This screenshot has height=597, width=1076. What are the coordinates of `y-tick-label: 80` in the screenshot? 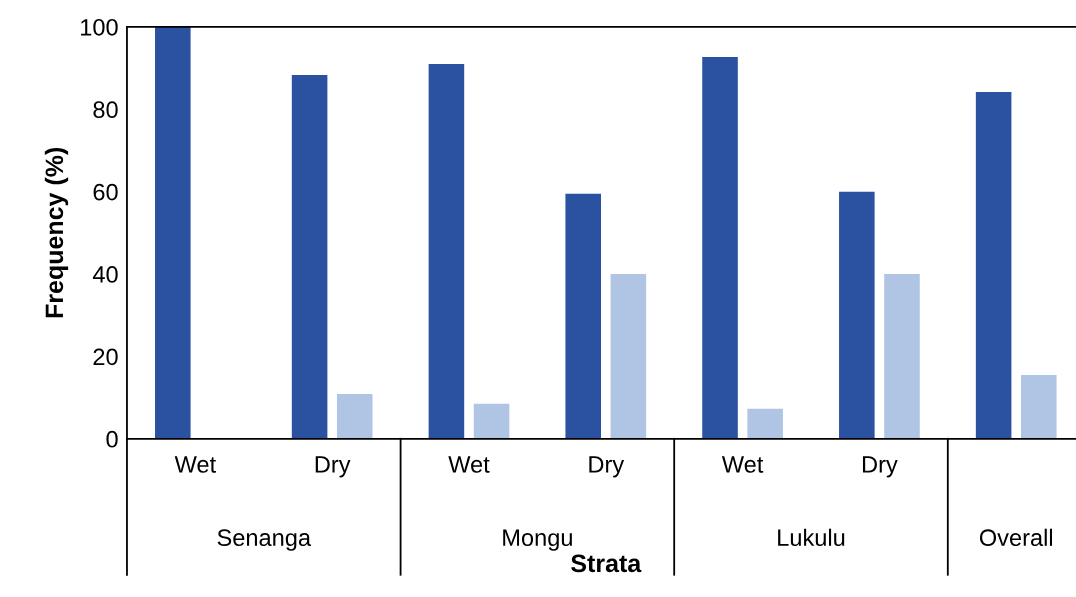 It's located at (105, 110).